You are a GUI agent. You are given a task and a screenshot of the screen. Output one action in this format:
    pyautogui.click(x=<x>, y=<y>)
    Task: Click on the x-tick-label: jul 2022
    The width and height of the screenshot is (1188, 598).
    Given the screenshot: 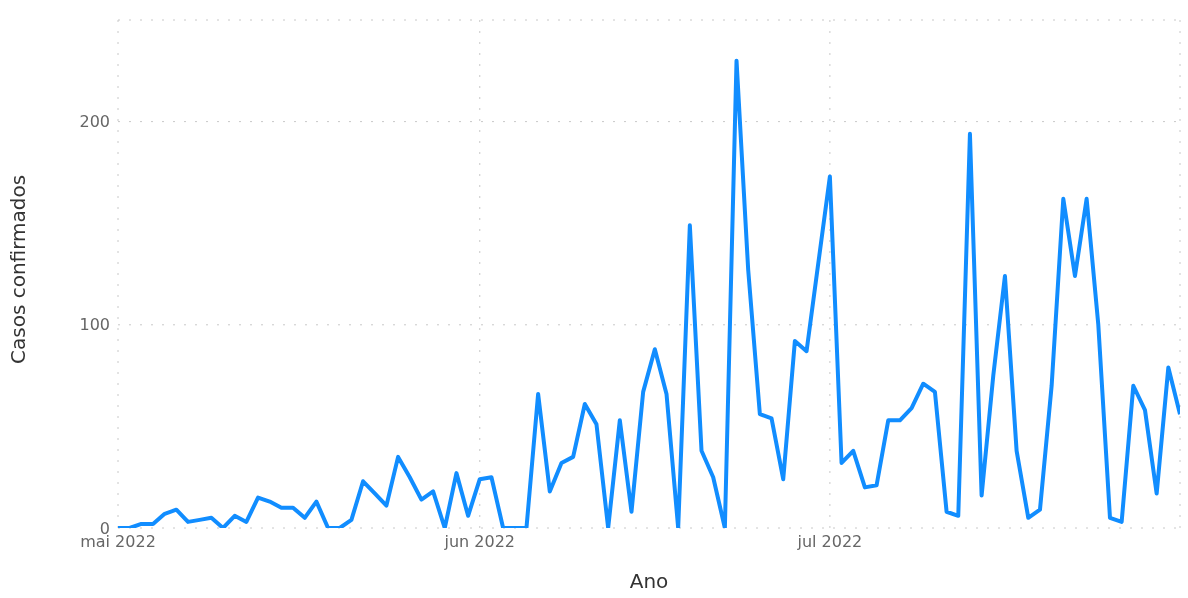 What is the action you would take?
    pyautogui.click(x=829, y=542)
    